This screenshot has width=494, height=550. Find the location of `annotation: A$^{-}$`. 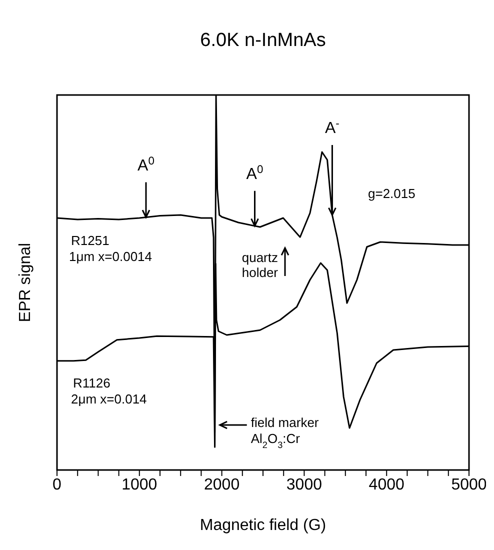

annotation: A$^{-}$ is located at coordinates (332, 127).